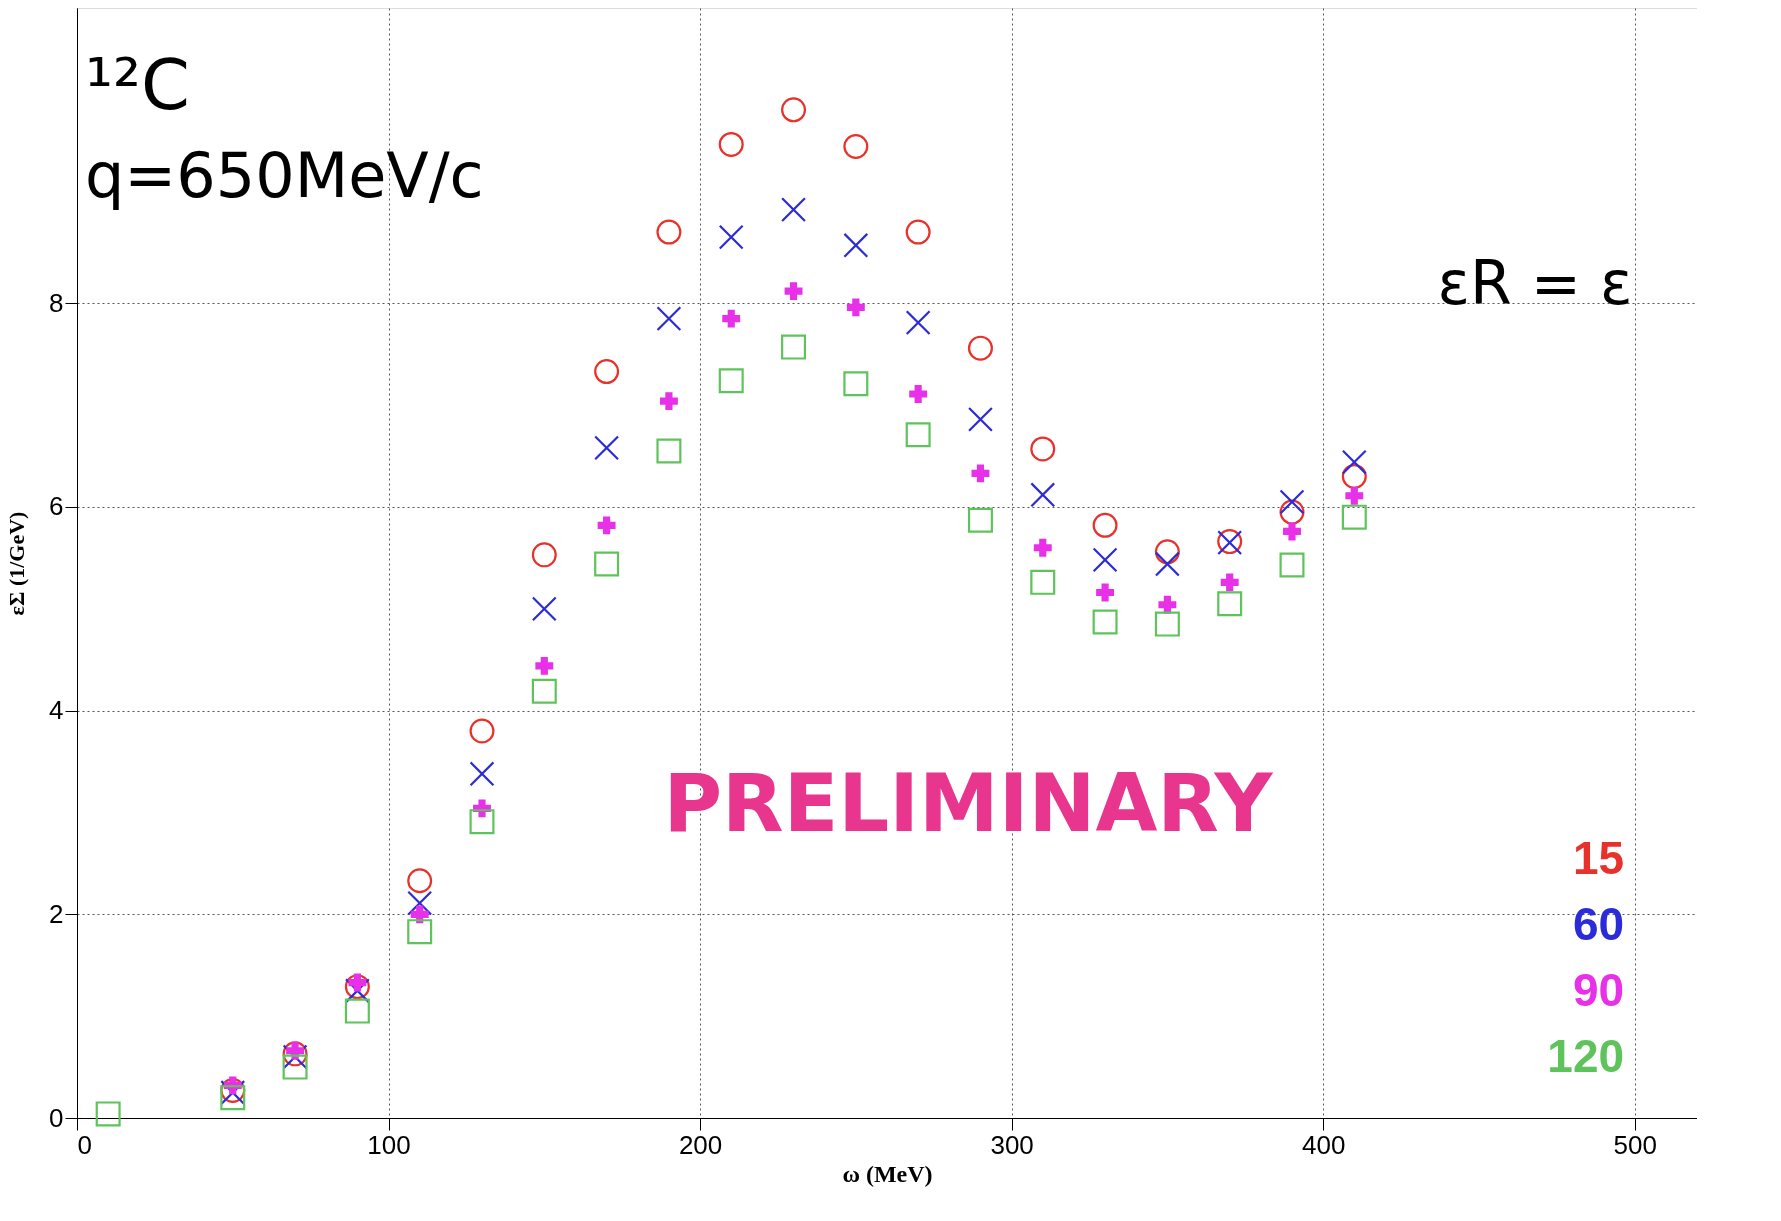  What do you see at coordinates (887, 1173) in the screenshot?
I see `x-axis-title: ω (MeV)` at bounding box center [887, 1173].